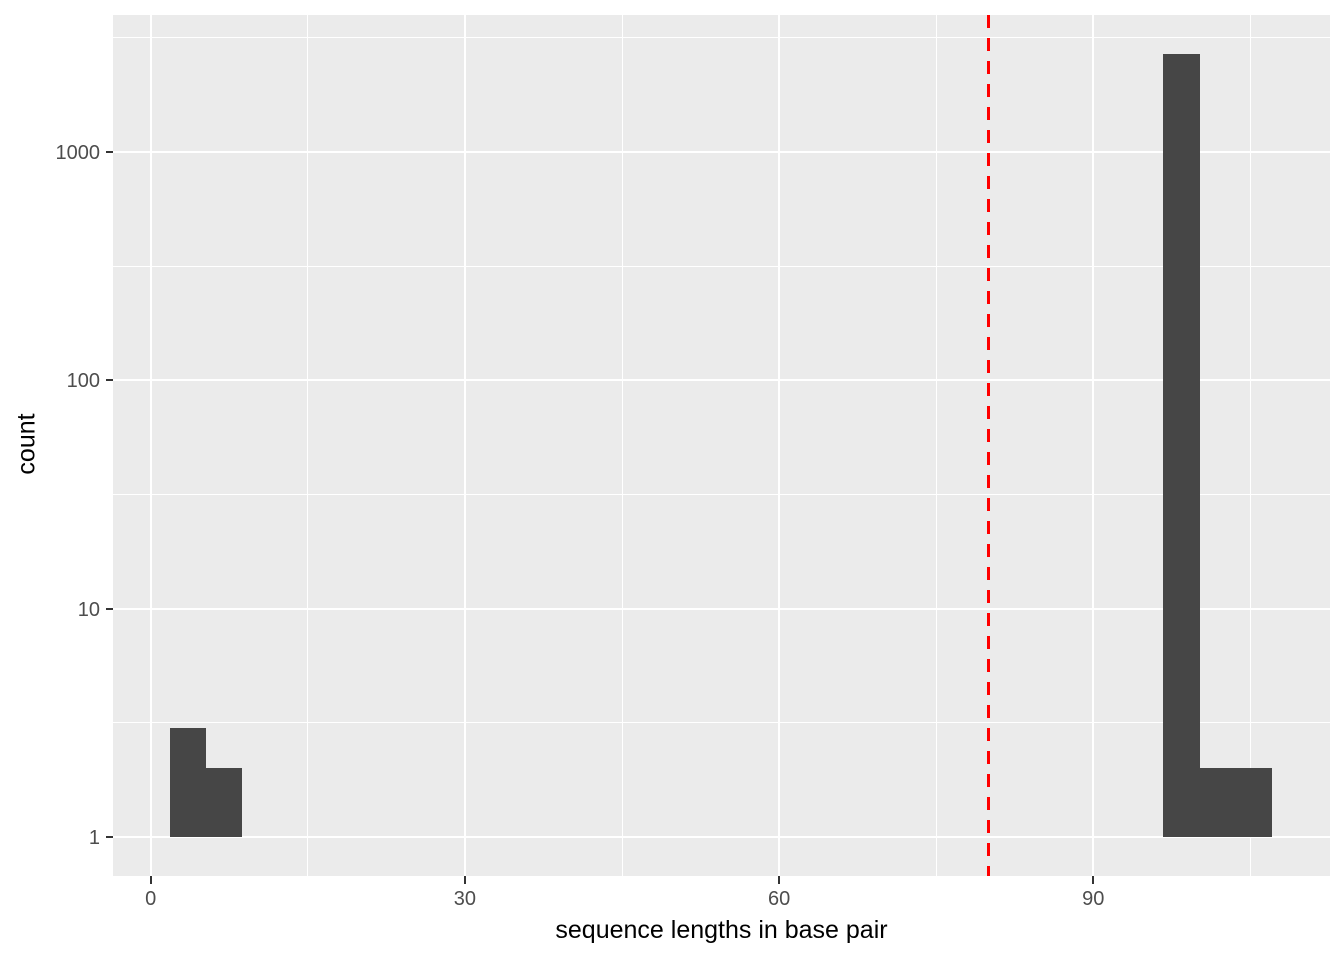  What do you see at coordinates (1093, 899) in the screenshot?
I see `x-tick-label: 90` at bounding box center [1093, 899].